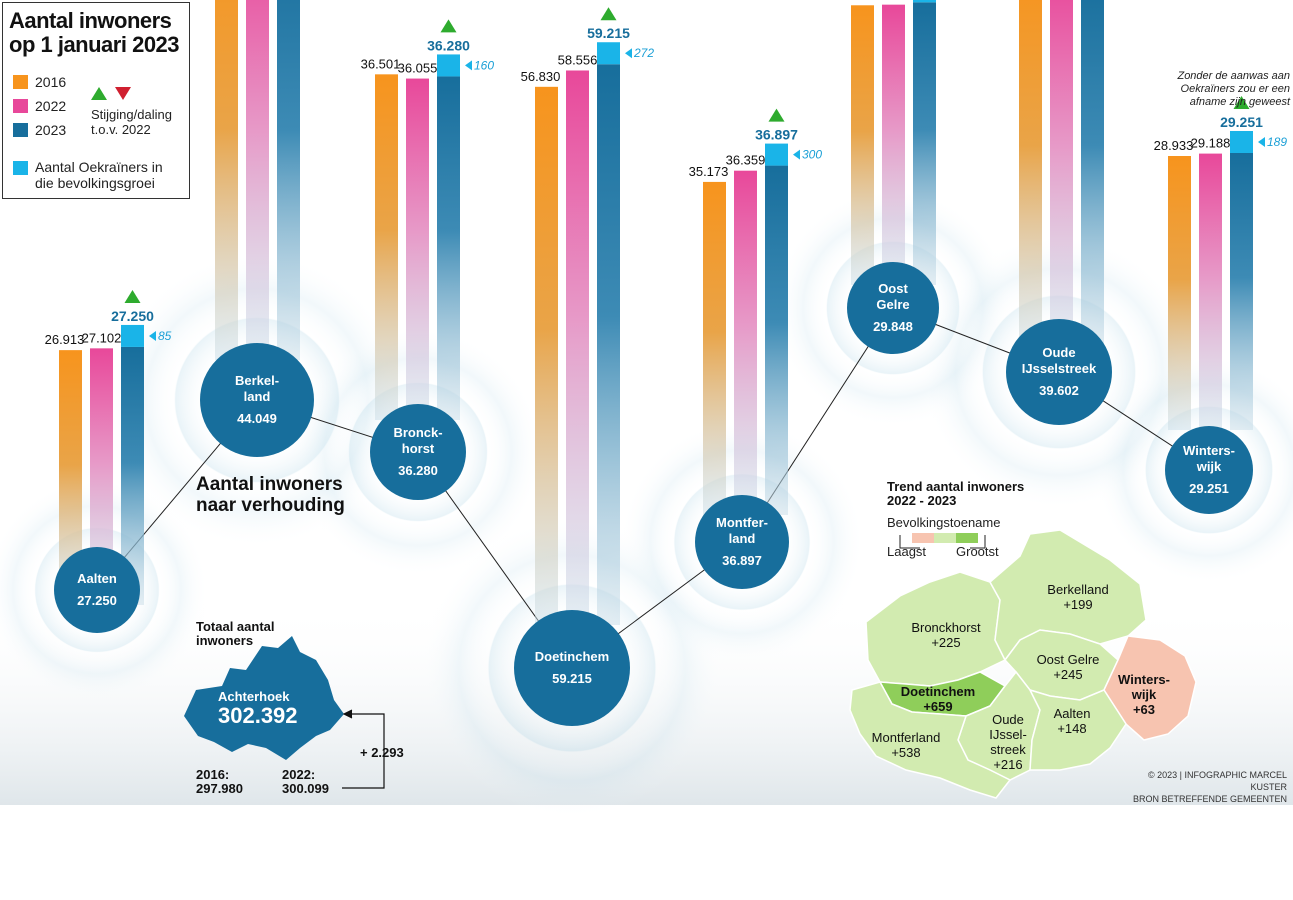 This screenshot has height=900, width=1293. I want to click on trend-map-subtitle: Bevolkingstoename, so click(944, 522).